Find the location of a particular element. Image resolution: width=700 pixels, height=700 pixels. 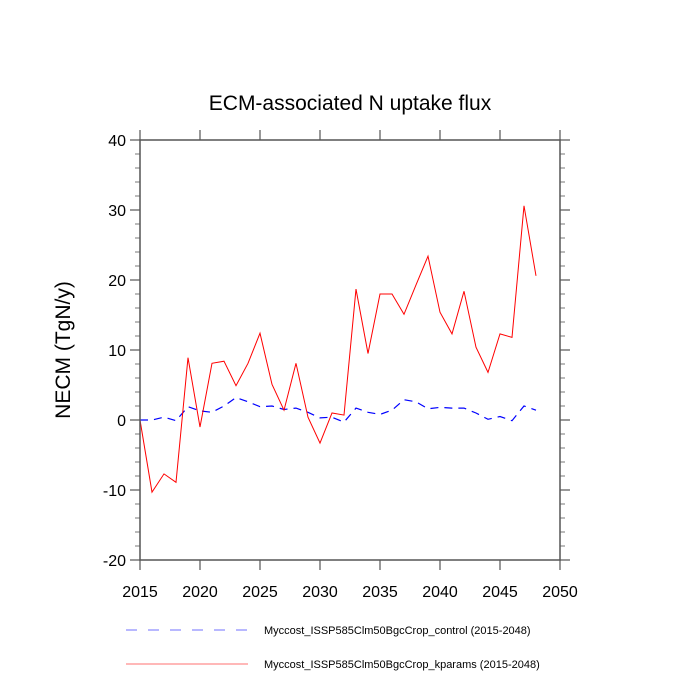

series-line-control is located at coordinates (338, 409).